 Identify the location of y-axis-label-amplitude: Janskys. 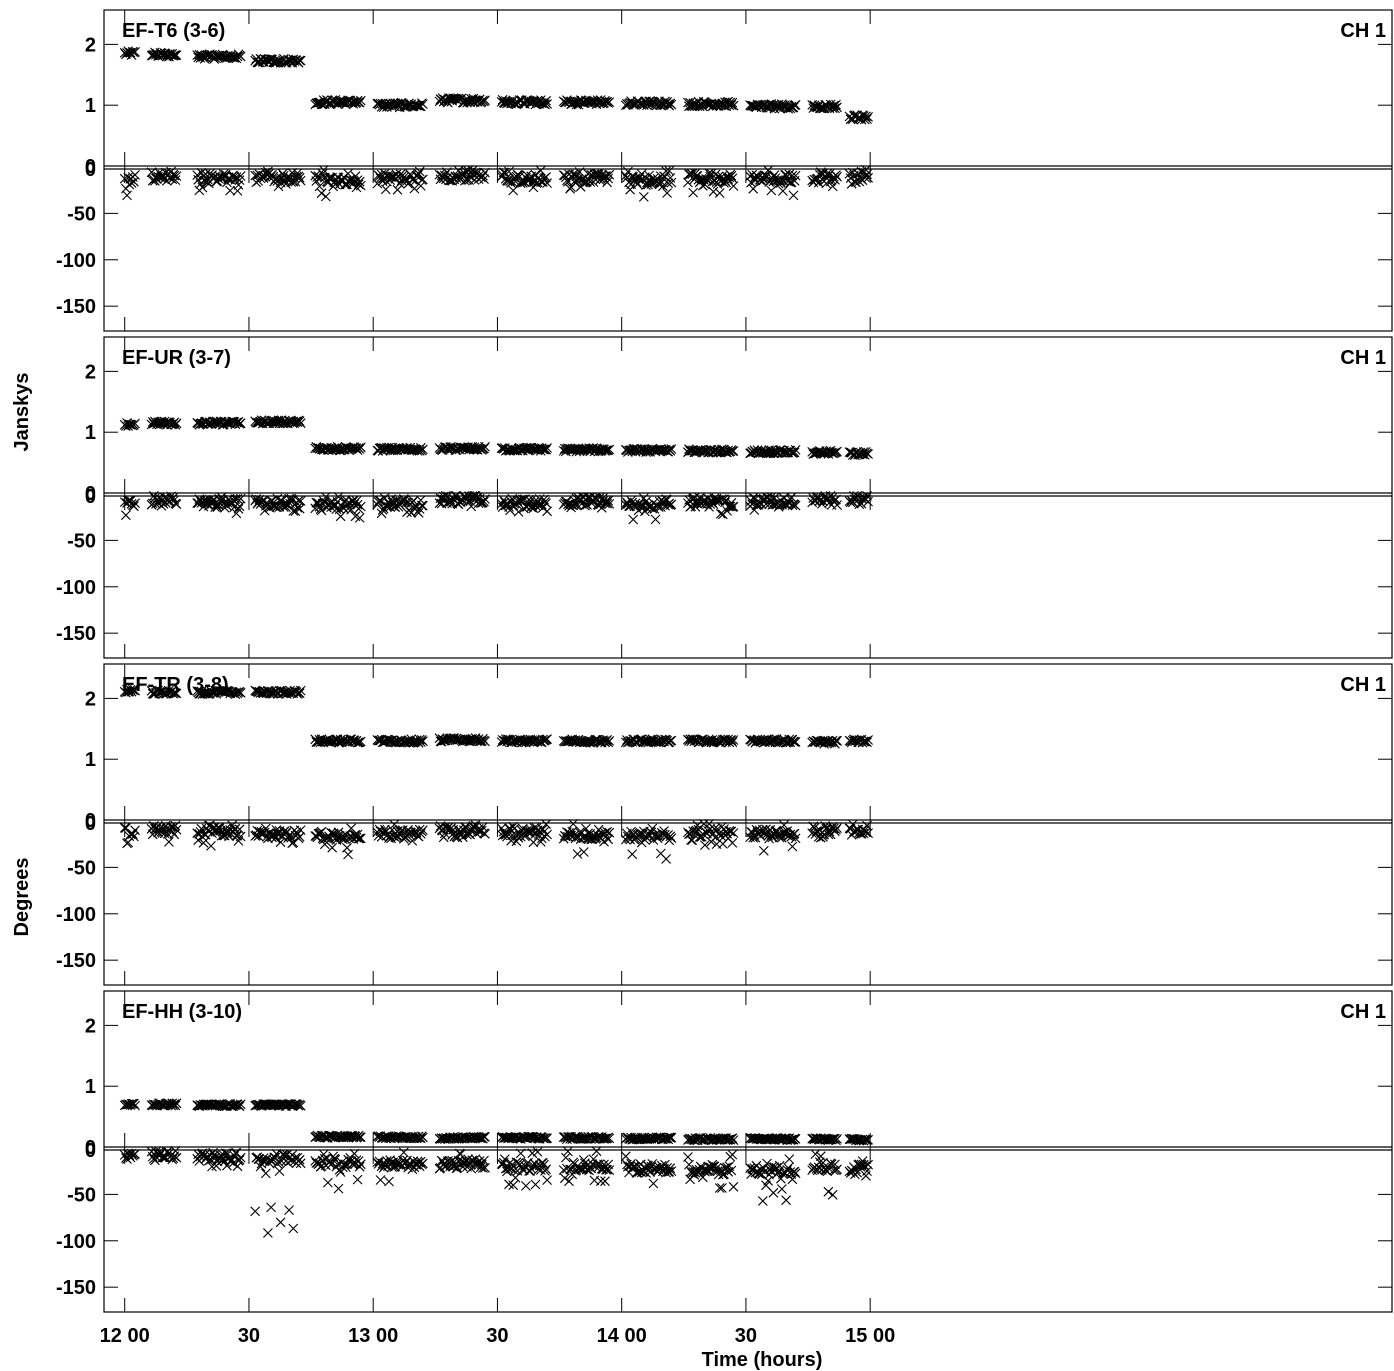
(22, 412).